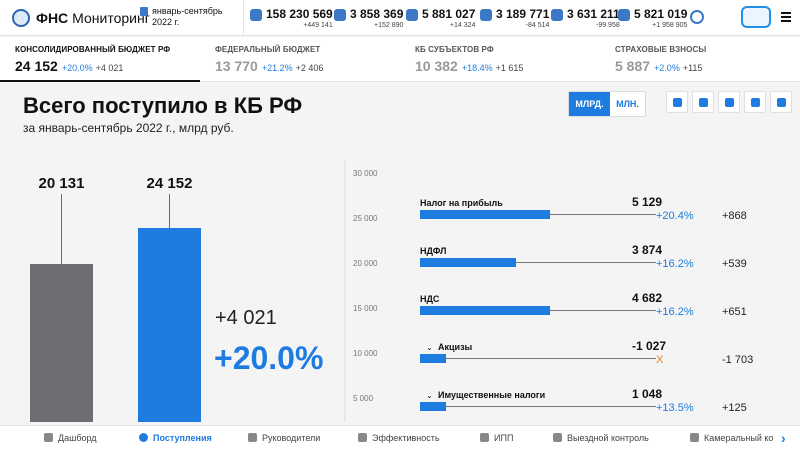 This screenshot has width=800, height=450. Describe the element at coordinates (269, 358) in the screenshot. I see `delta-percent: +20.0%` at that location.